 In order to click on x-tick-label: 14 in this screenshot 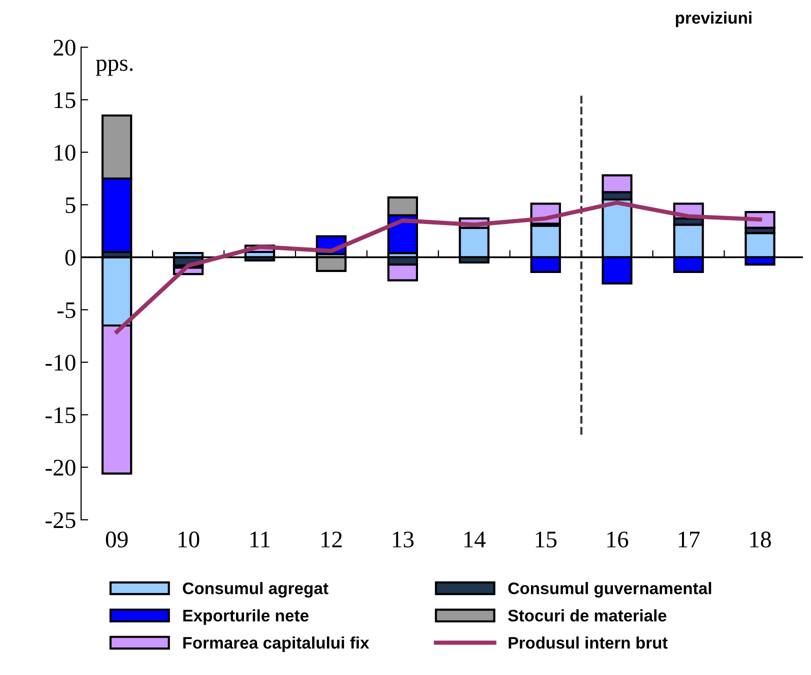, I will do `click(475, 540)`.